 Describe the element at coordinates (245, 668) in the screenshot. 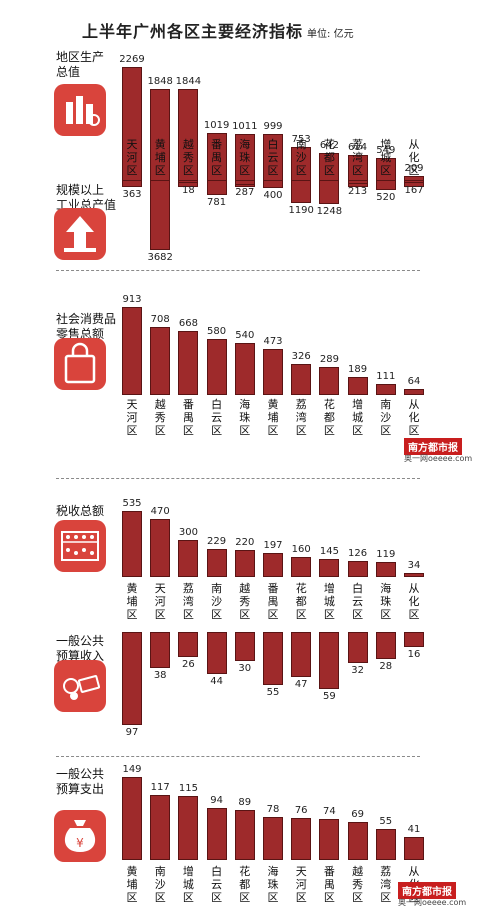

I see `value-label: 30` at that location.